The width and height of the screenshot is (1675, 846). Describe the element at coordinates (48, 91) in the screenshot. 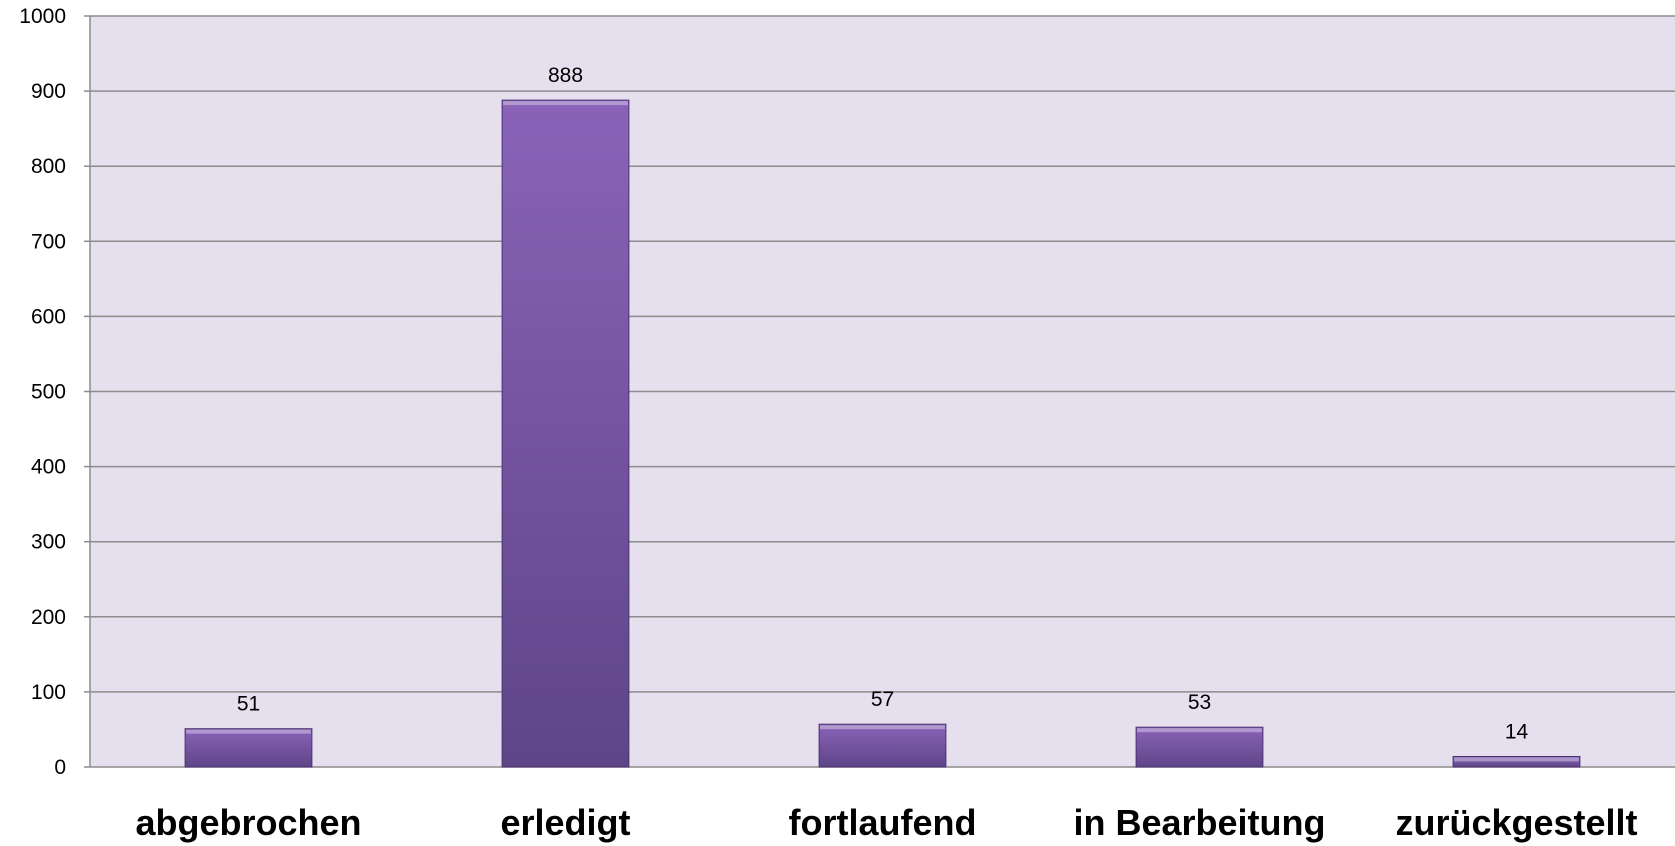

I see `y-tick-label: 900` at that location.